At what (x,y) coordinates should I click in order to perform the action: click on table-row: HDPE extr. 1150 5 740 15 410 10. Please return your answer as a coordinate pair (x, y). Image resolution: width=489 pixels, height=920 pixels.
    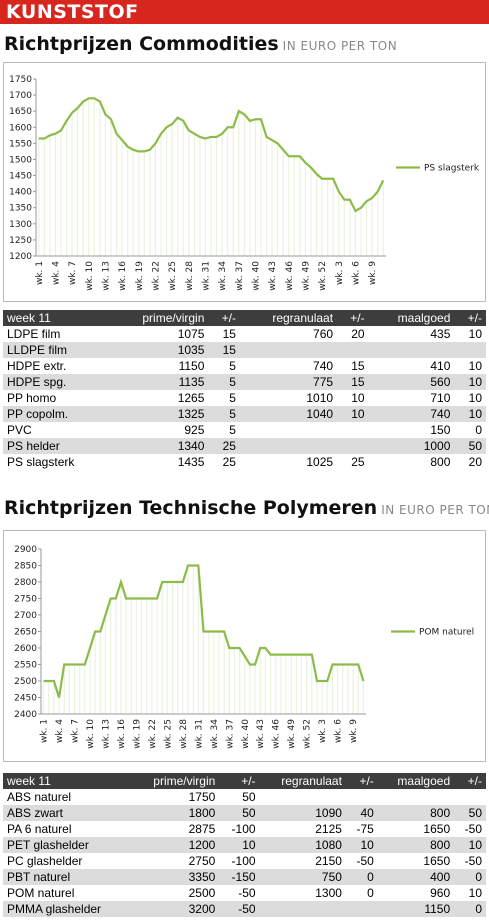
    Looking at the image, I should click on (244, 366).